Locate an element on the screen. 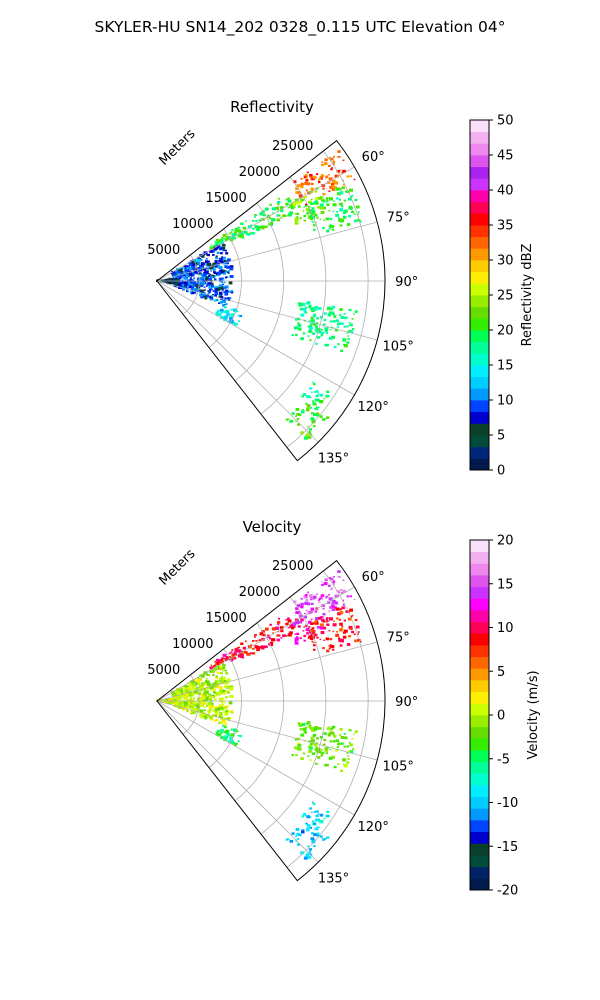 This screenshot has height=1000, width=600. range-ring is located at coordinates (259, 292).